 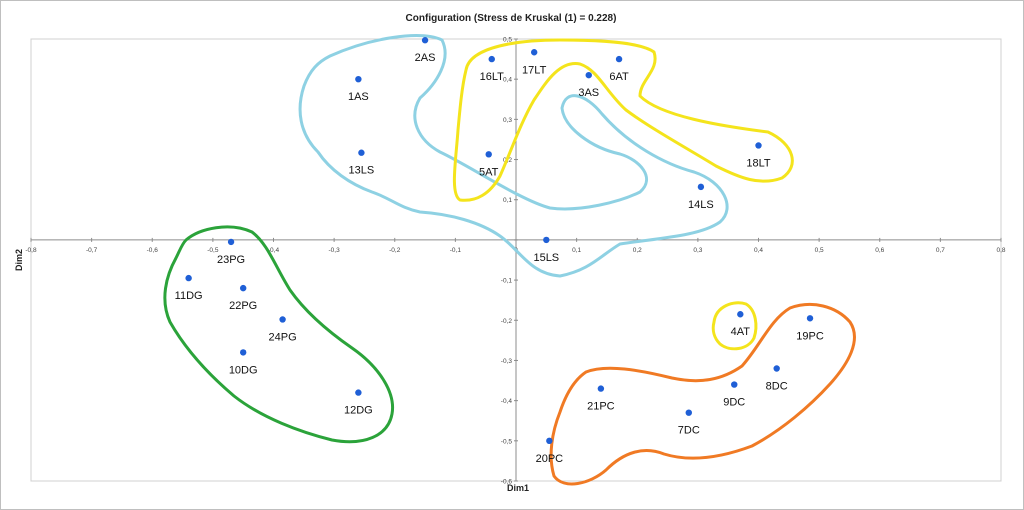 I want to click on data-point-label: 17LT, so click(x=534, y=70).